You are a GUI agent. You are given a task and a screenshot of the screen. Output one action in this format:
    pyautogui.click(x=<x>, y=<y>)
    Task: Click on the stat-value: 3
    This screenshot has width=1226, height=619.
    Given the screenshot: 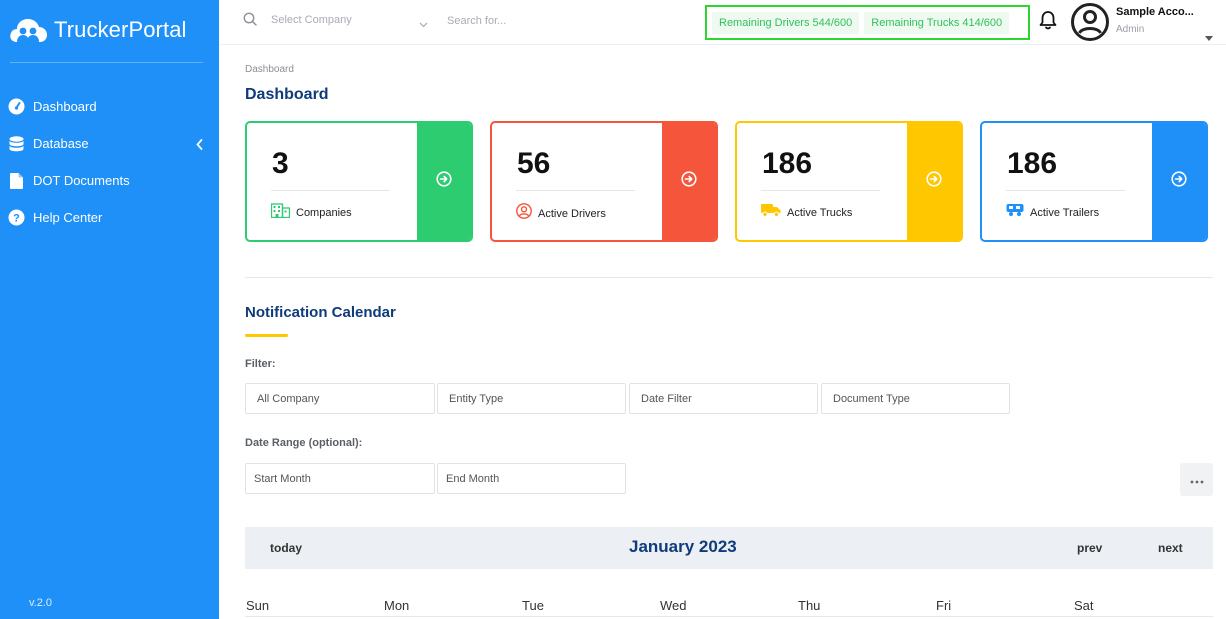 What is the action you would take?
    pyautogui.click(x=280, y=163)
    